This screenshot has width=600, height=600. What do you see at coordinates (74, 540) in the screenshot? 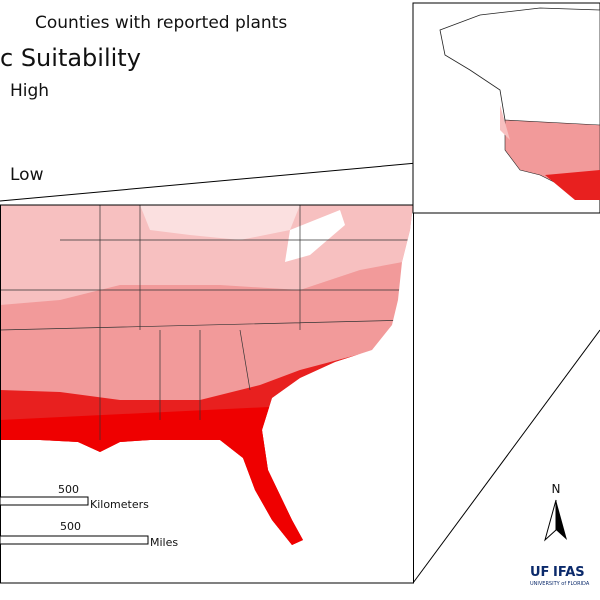
I see `mi-bar` at bounding box center [74, 540].